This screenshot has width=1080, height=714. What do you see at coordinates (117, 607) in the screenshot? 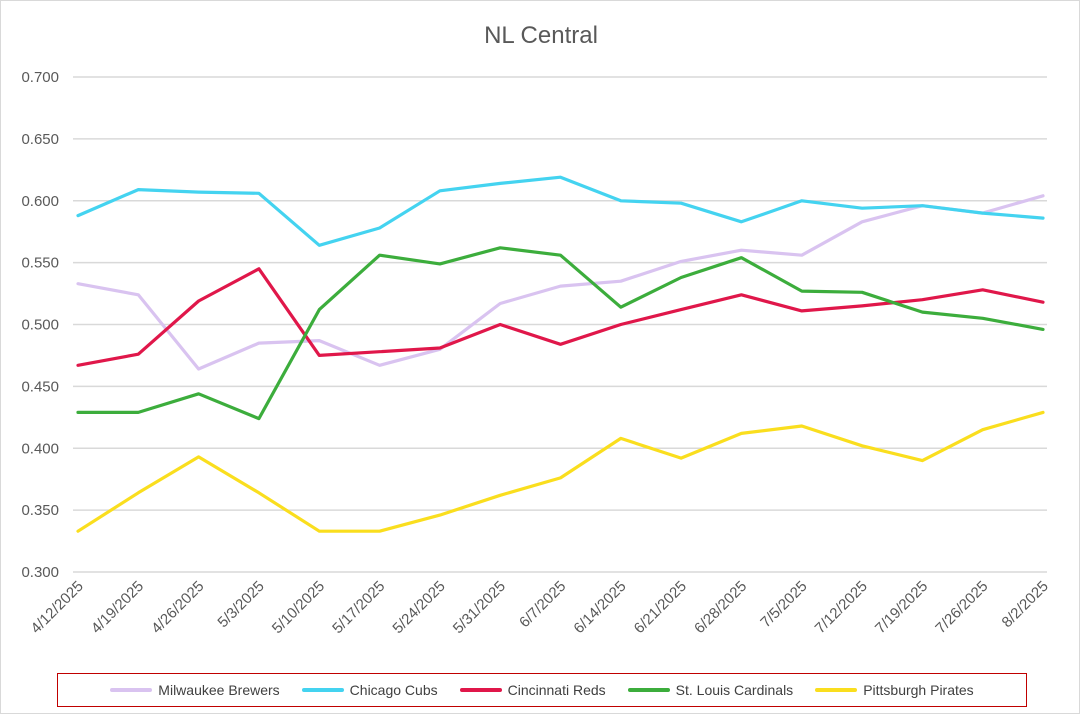
I see `x-tick-label: 4/19/2025` at bounding box center [117, 607].